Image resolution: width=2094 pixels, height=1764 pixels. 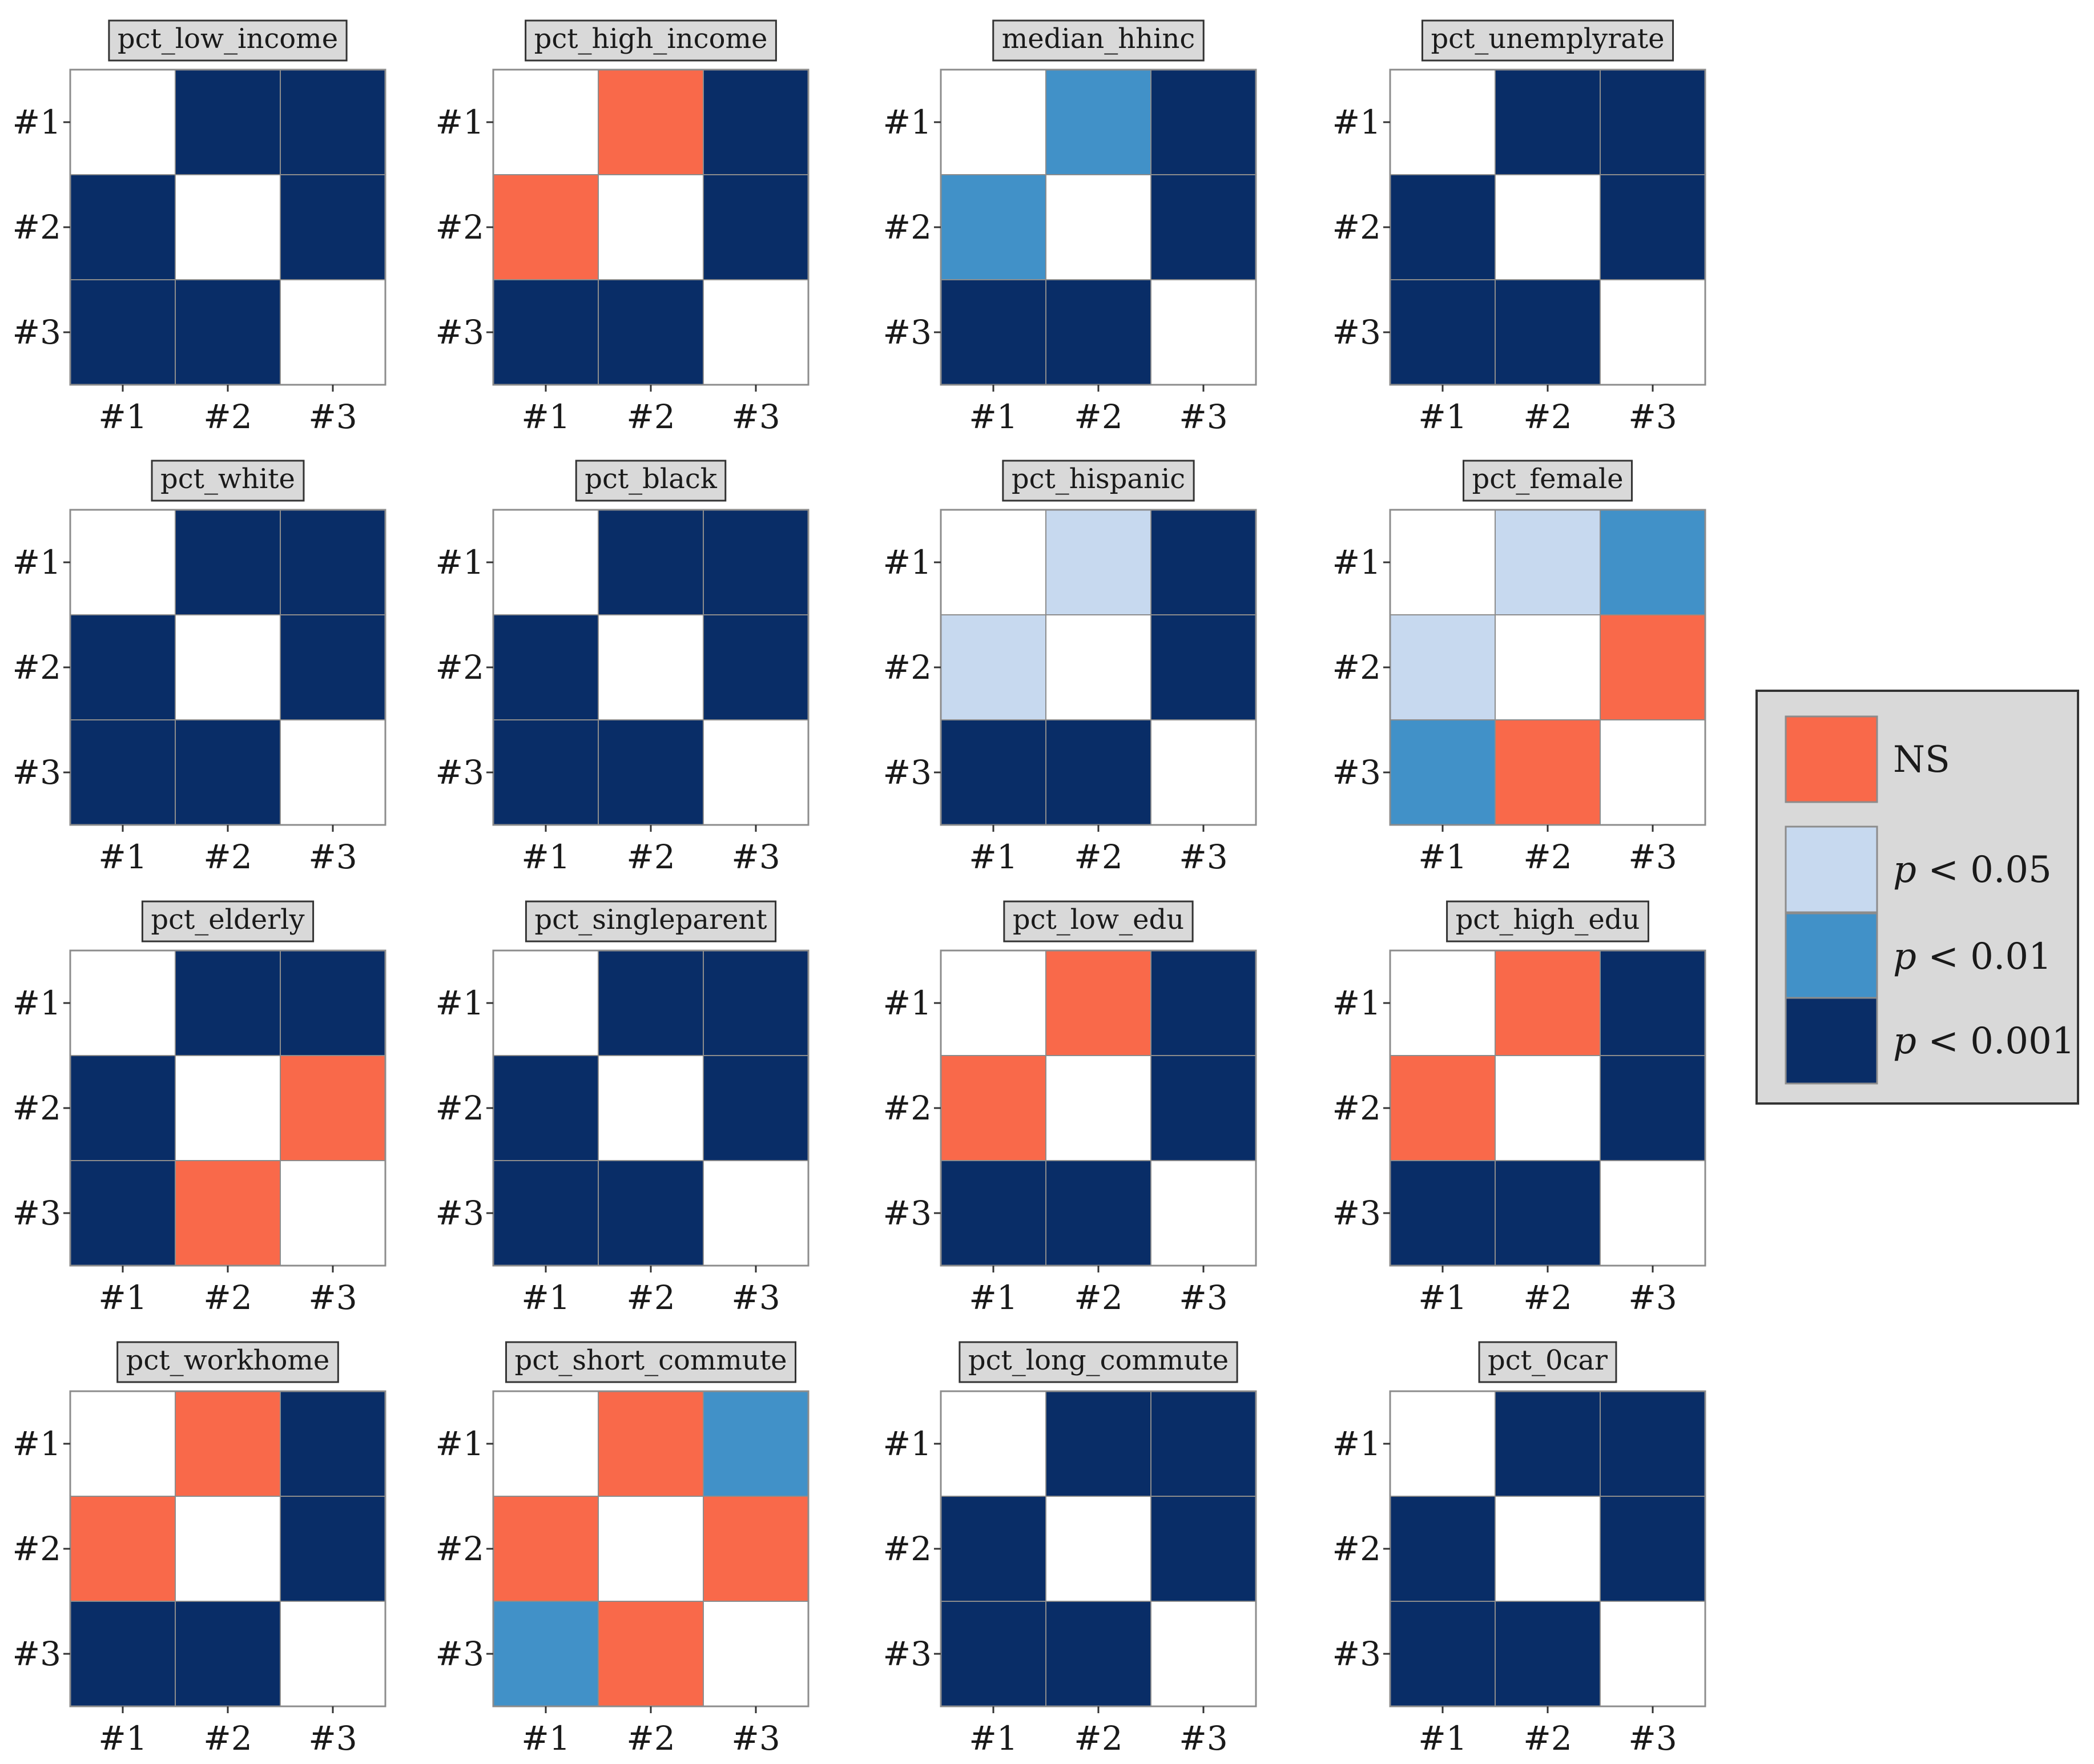 What do you see at coordinates (1098, 39) in the screenshot?
I see `panel-title: median_hhinc` at bounding box center [1098, 39].